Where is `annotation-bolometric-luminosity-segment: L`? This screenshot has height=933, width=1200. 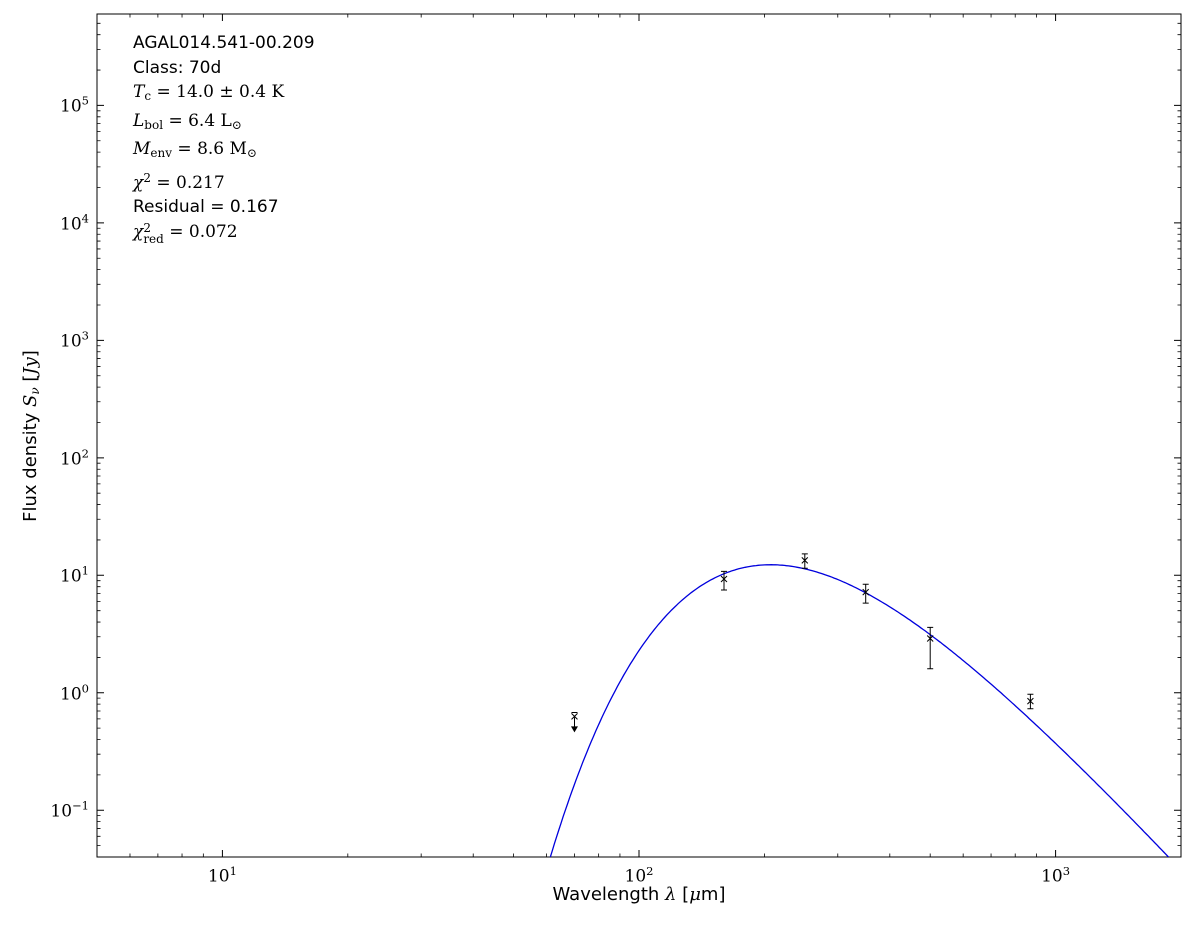 annotation-bolometric-luminosity-segment: L is located at coordinates (139, 120).